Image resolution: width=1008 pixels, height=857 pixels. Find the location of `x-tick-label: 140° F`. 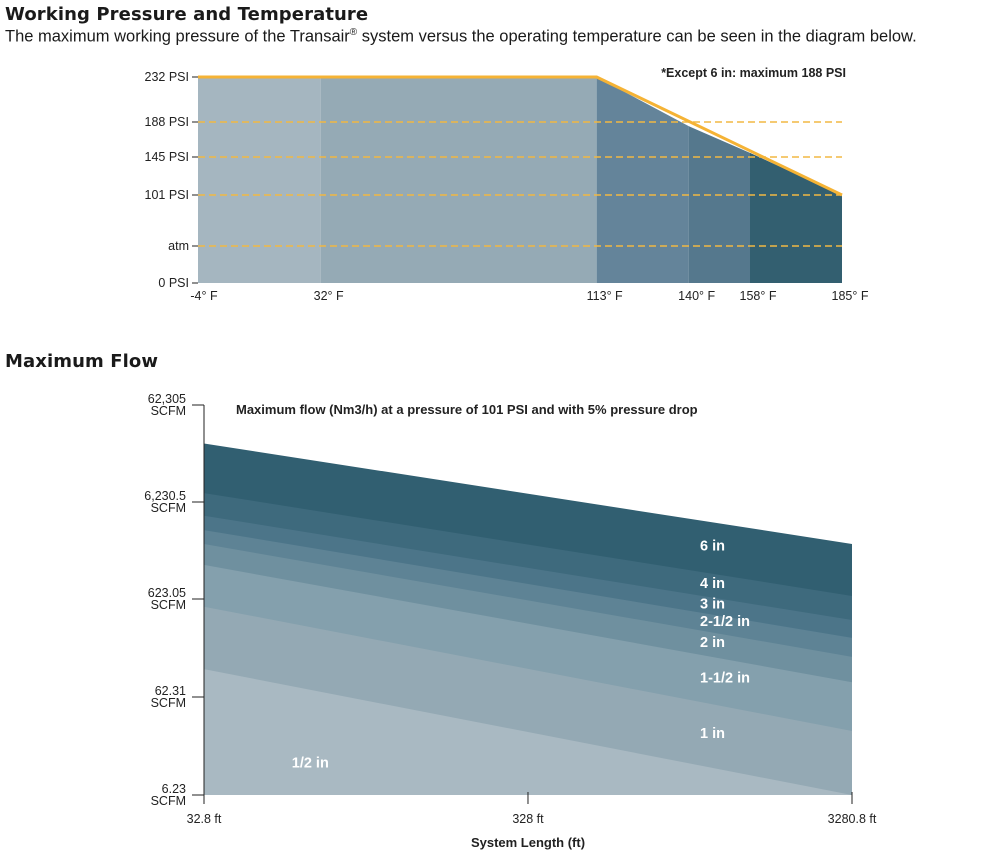

x-tick-label: 140° F is located at coordinates (696, 296).